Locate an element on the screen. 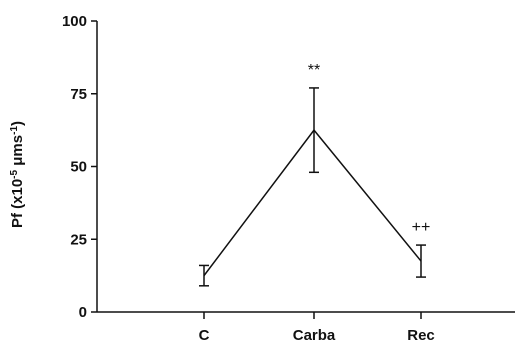 The image size is (520, 347). x-ticks: C Carba Rec is located at coordinates (317, 328).